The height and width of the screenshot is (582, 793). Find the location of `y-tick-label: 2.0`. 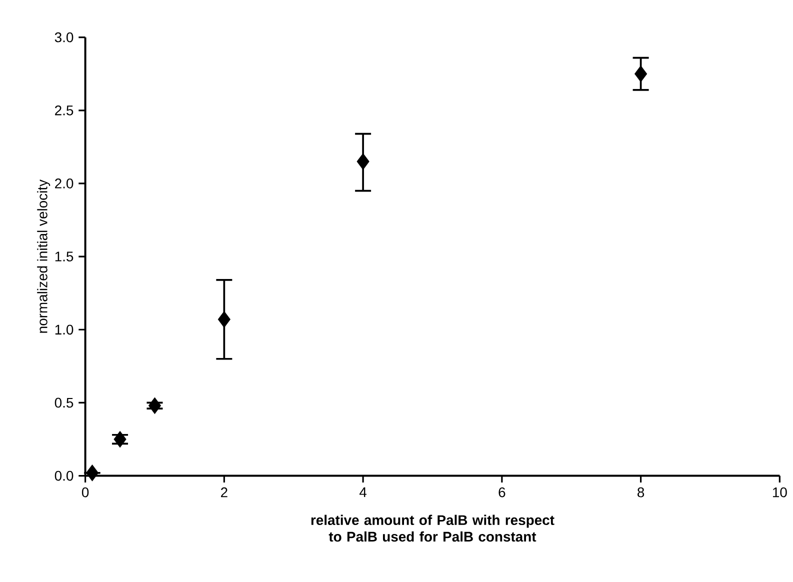

y-tick-label: 2.0 is located at coordinates (64, 183).